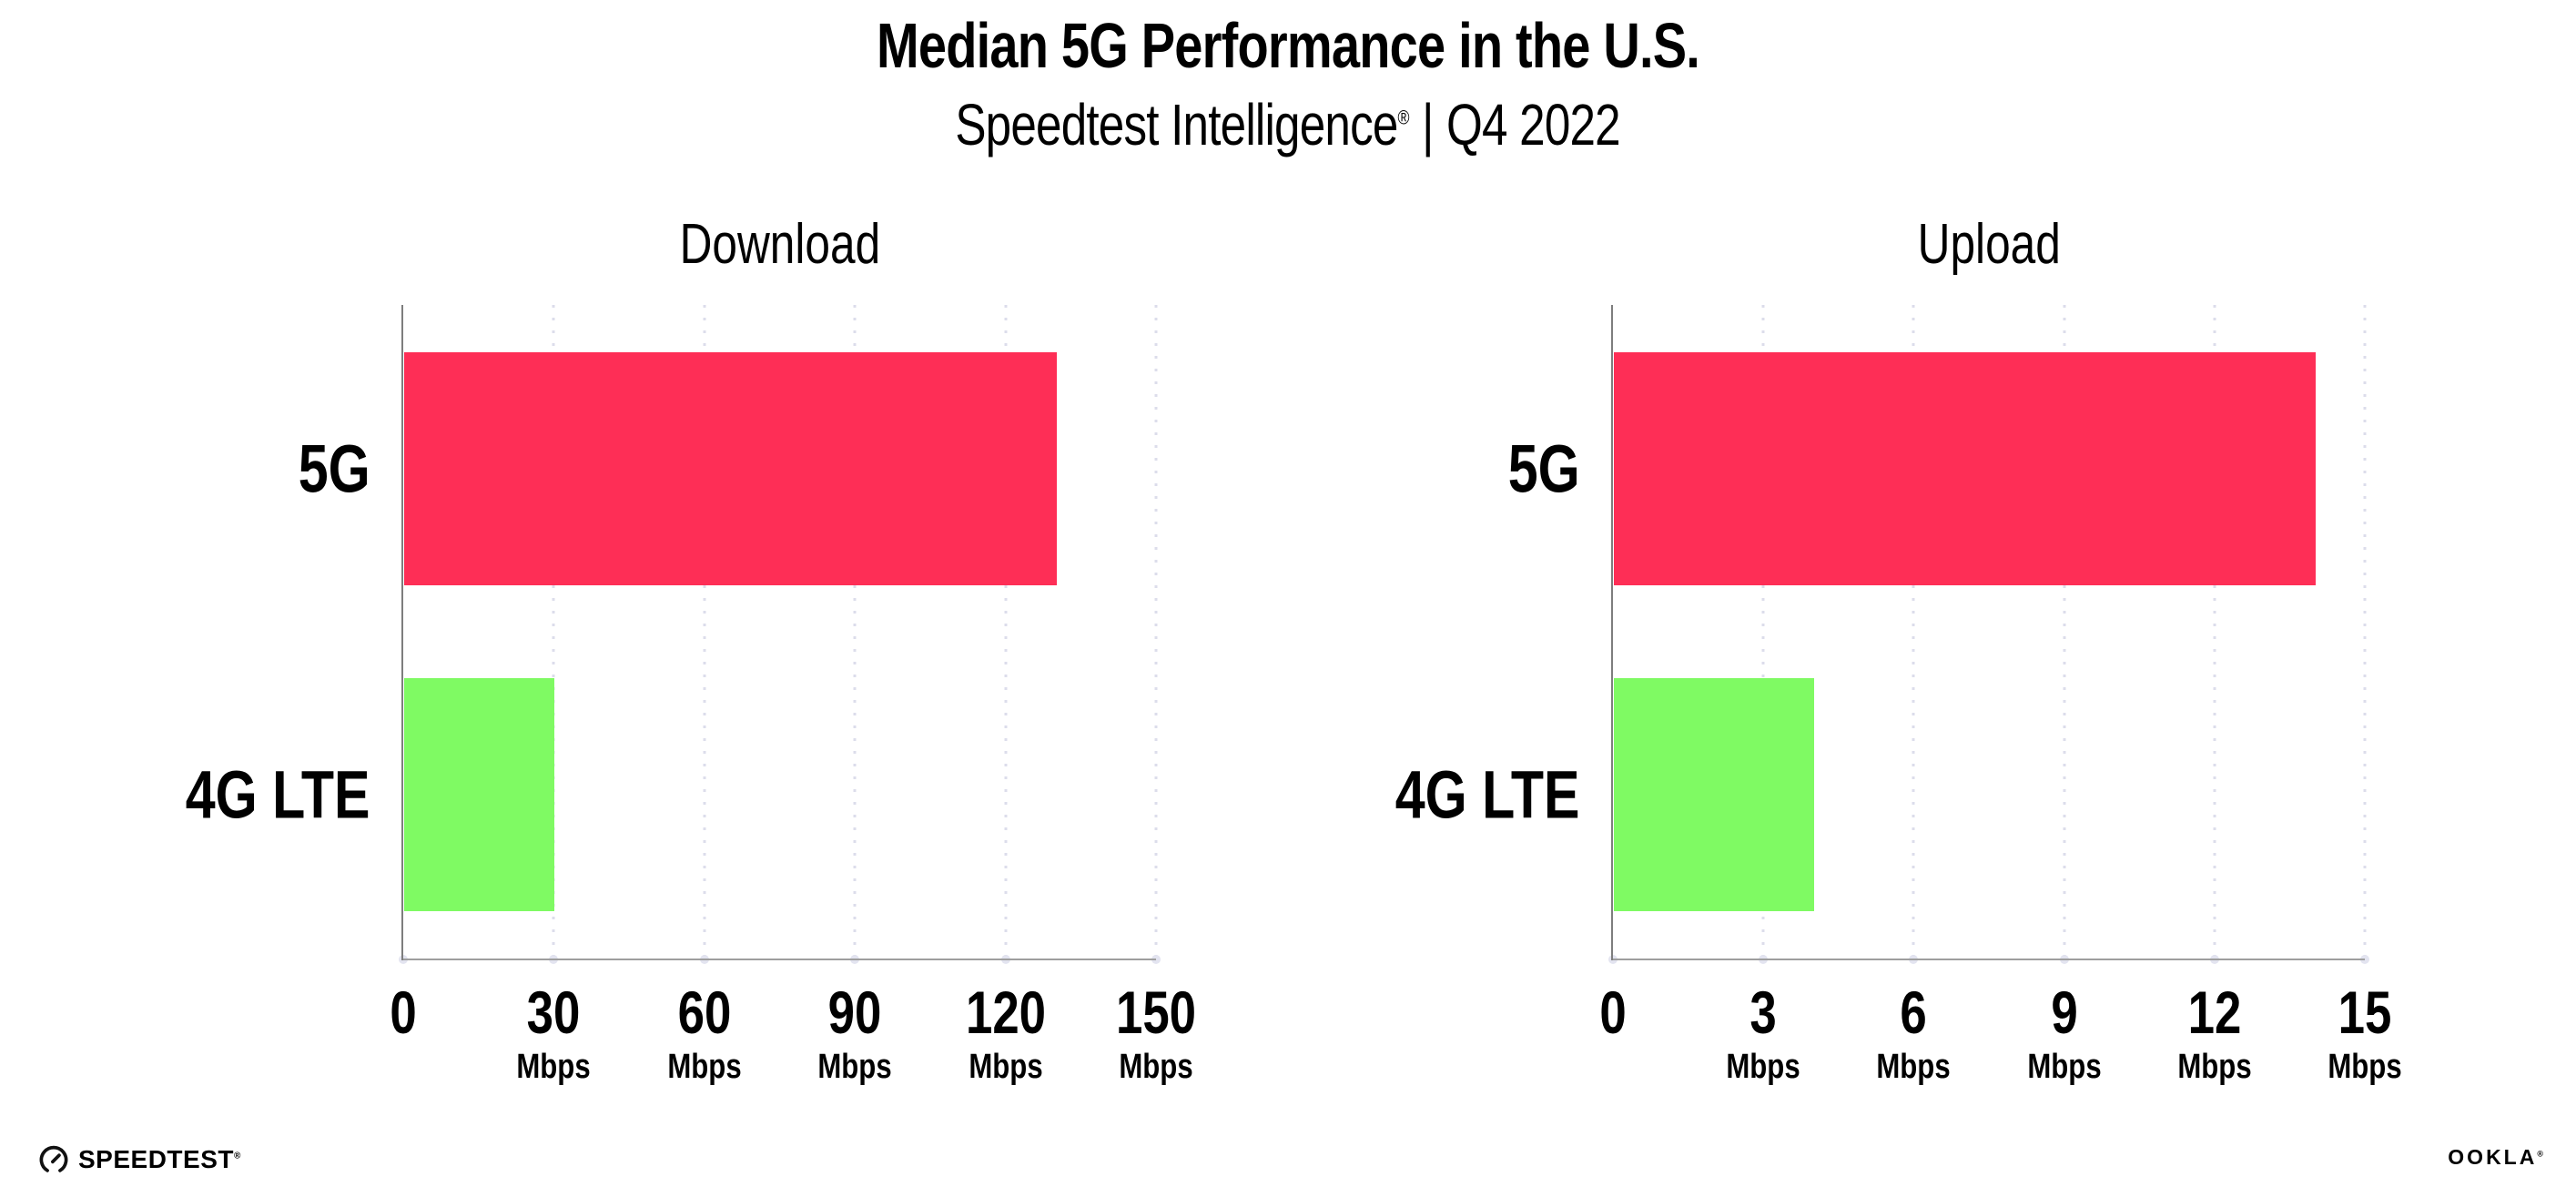 The height and width of the screenshot is (1197, 2576). I want to click on subtitle-brand: Speedtest Intelligence, so click(1177, 124).